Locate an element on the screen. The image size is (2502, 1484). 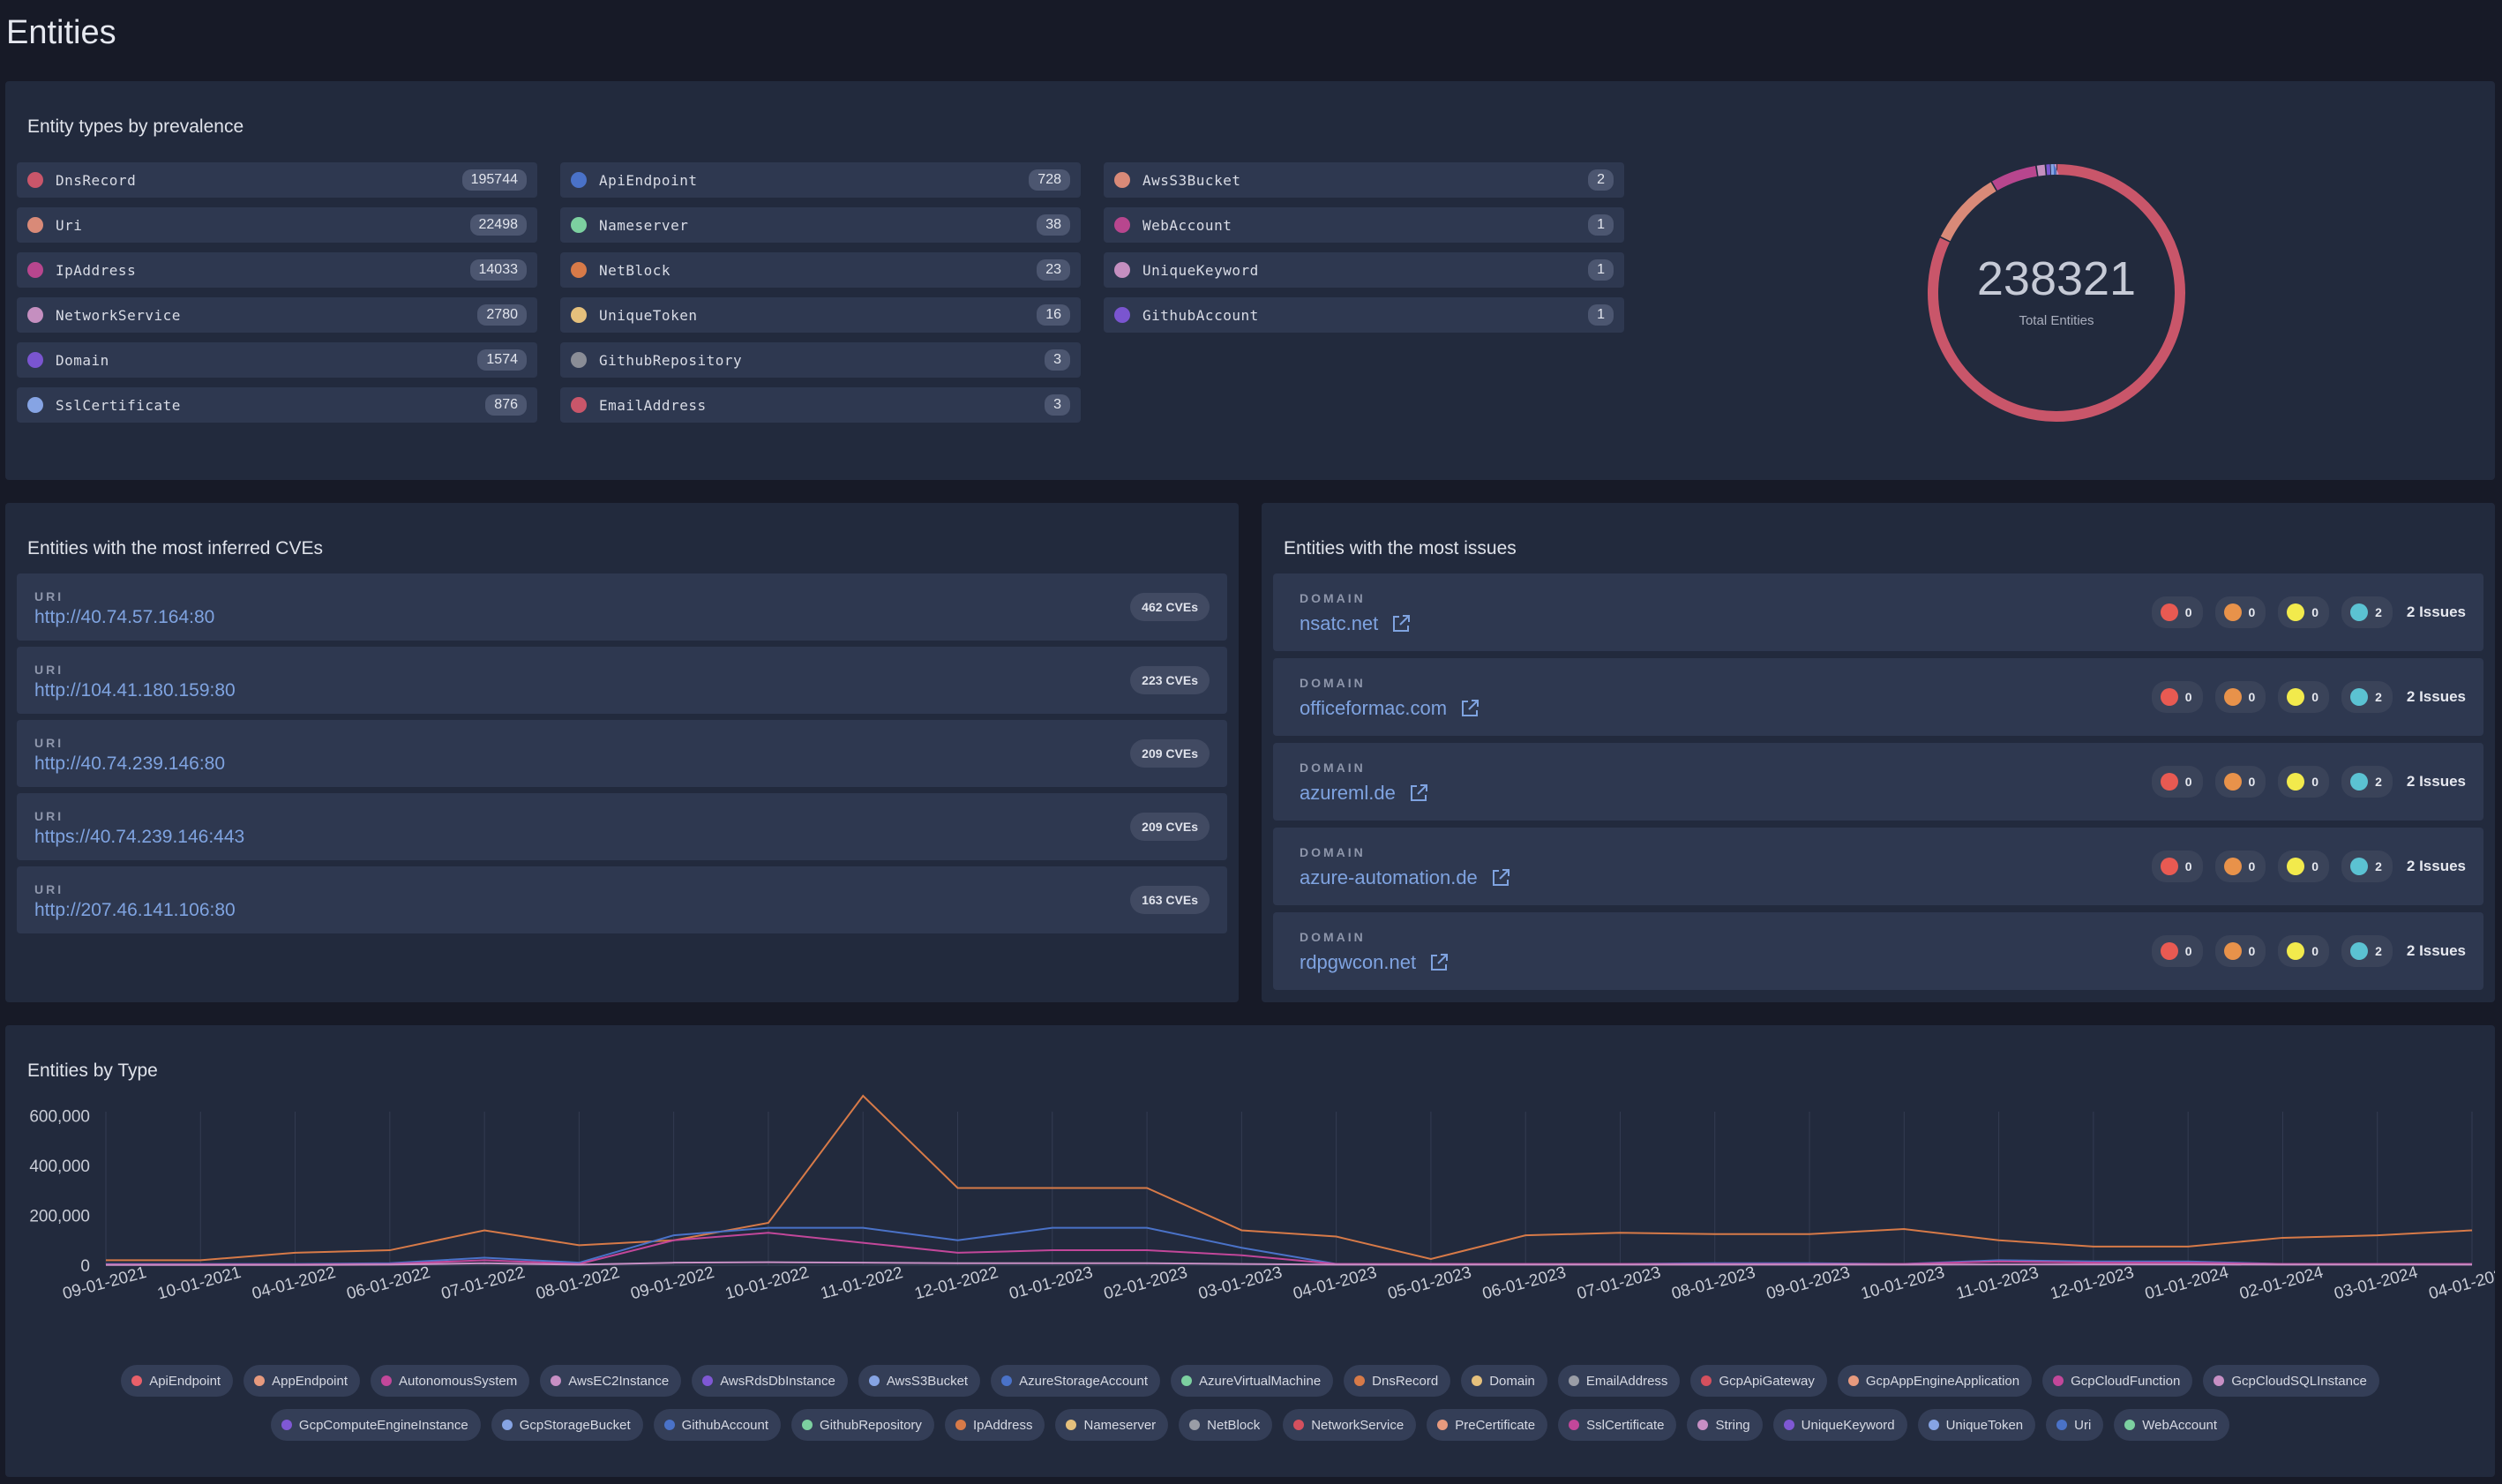
entity-link: http://40.74.57.164:80 is located at coordinates (124, 617).